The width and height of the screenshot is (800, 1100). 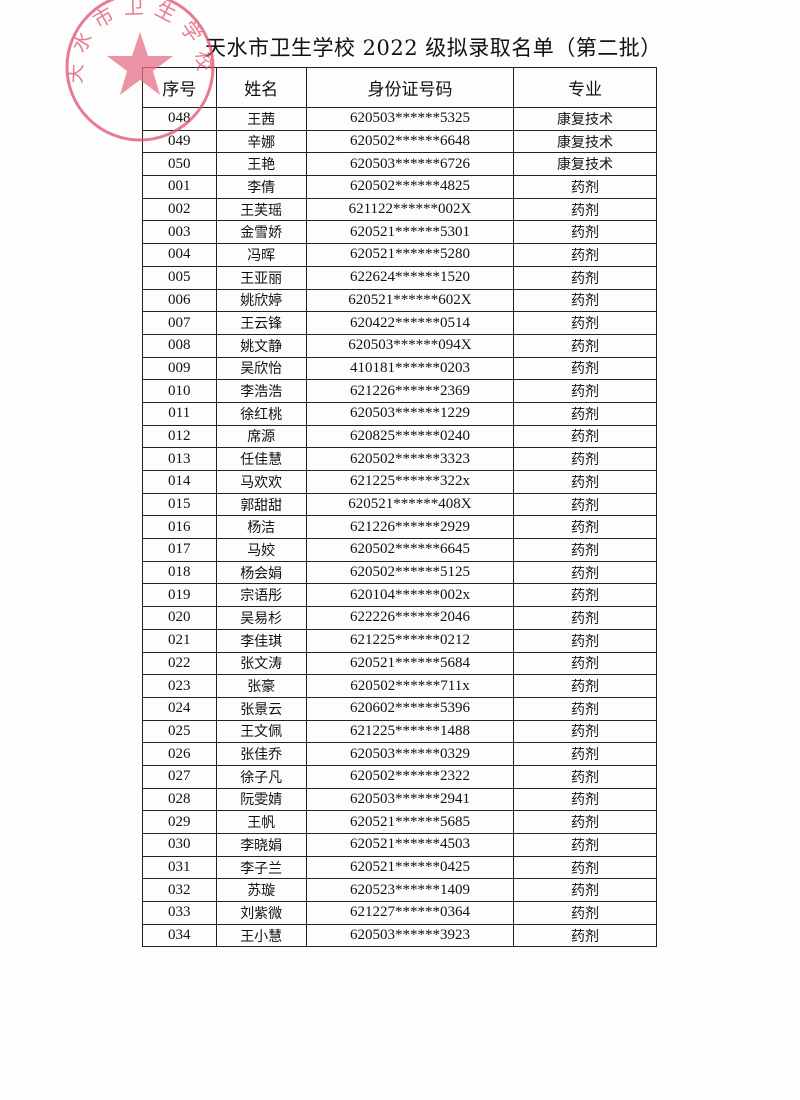 I want to click on row-number: 008, so click(x=179, y=345).